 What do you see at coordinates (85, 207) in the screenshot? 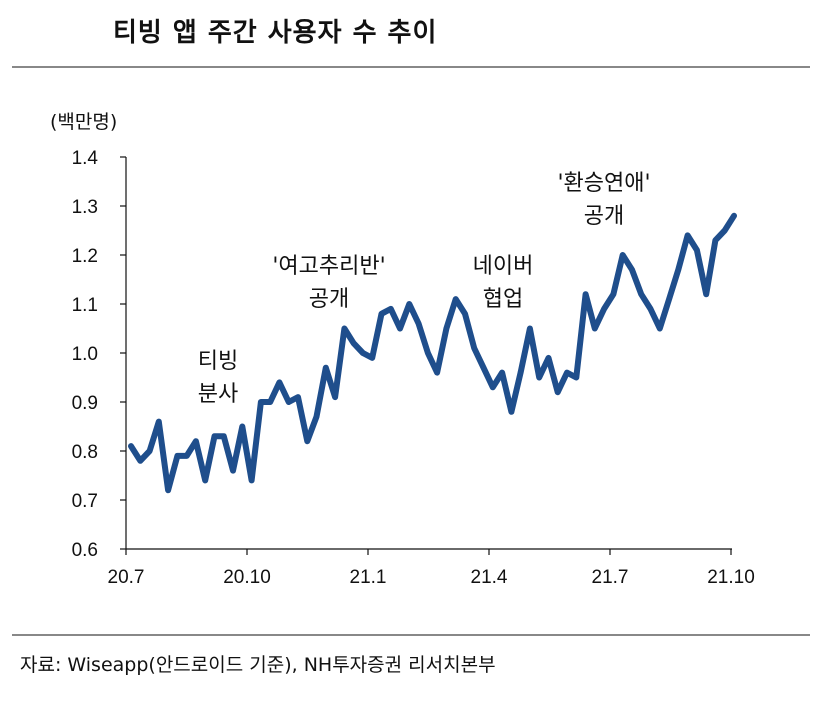
I see `y-tick-label: 1.3` at bounding box center [85, 207].